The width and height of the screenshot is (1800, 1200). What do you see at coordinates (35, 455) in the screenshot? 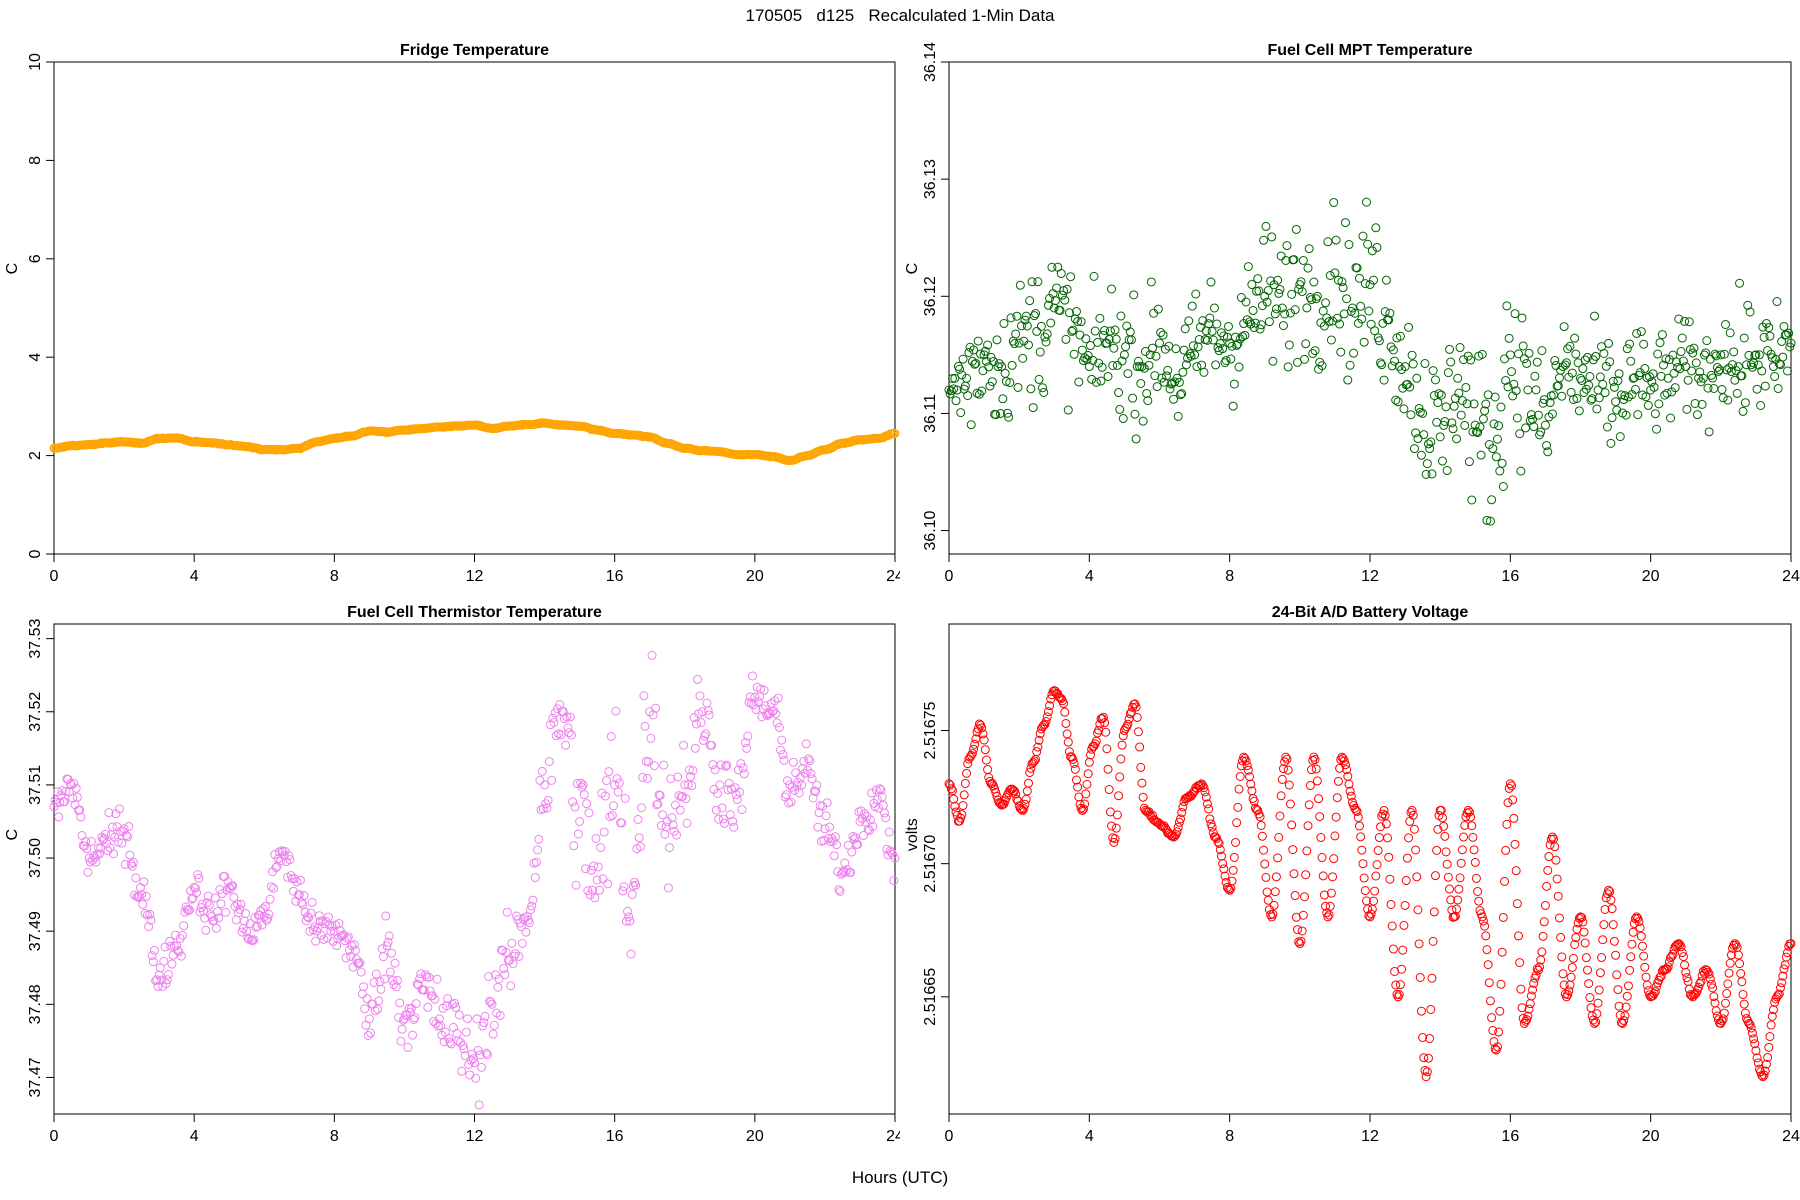
I see `y-tick-label: 2` at bounding box center [35, 455].